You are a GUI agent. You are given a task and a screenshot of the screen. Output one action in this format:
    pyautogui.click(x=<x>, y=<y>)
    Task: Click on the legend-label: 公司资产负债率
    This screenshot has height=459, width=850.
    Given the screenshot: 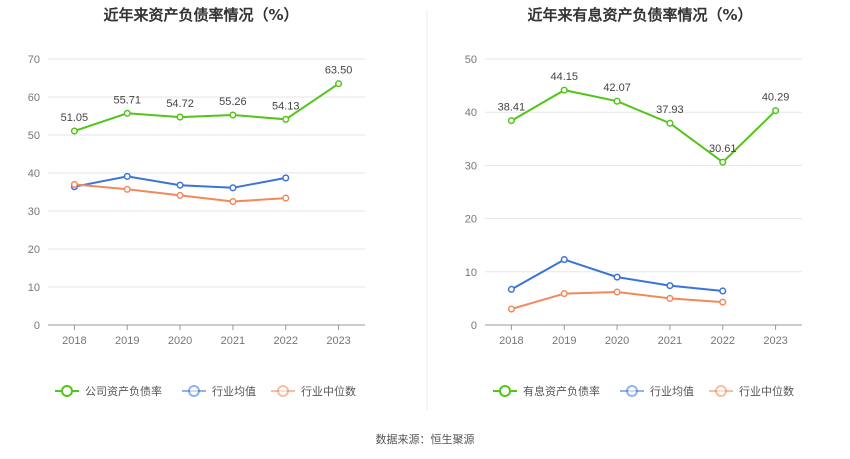 What is the action you would take?
    pyautogui.click(x=123, y=391)
    